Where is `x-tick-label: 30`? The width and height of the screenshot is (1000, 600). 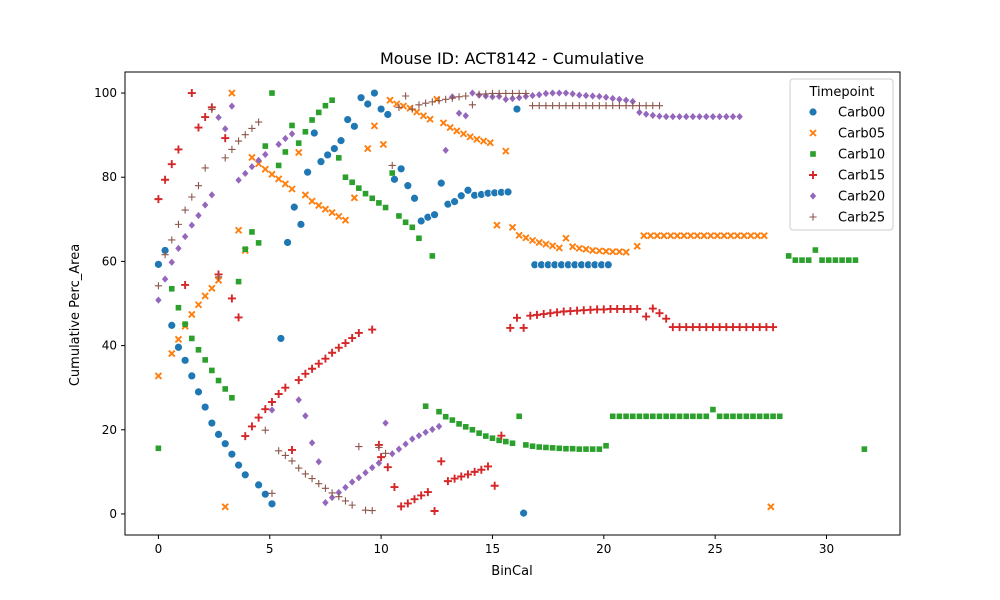
x-tick-label: 30 is located at coordinates (826, 549).